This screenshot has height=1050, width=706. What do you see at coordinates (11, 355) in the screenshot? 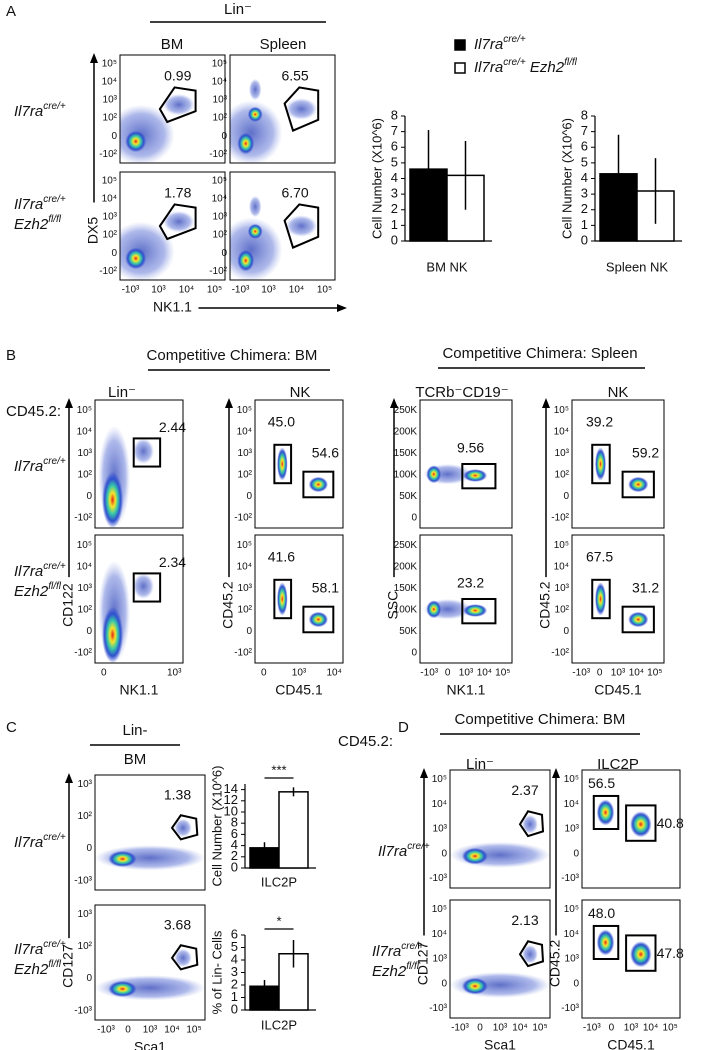
I see `panel-label: B` at bounding box center [11, 355].